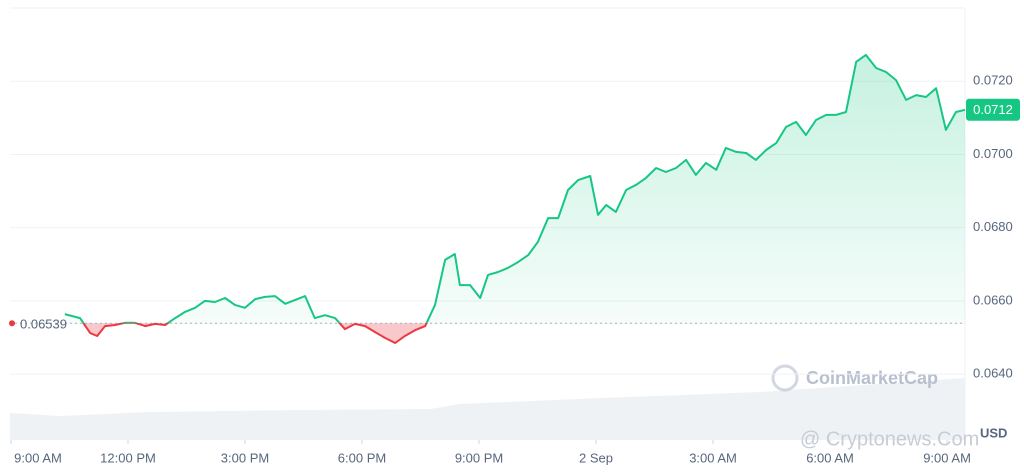 This screenshot has height=473, width=1024. Describe the element at coordinates (993, 373) in the screenshot. I see `y-tick-label: 0.0640` at that location.